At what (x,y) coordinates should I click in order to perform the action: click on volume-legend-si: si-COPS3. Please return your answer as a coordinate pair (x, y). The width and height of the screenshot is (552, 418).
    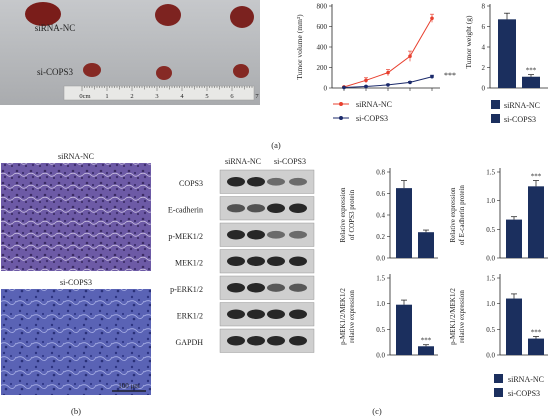
    Looking at the image, I should click on (372, 118).